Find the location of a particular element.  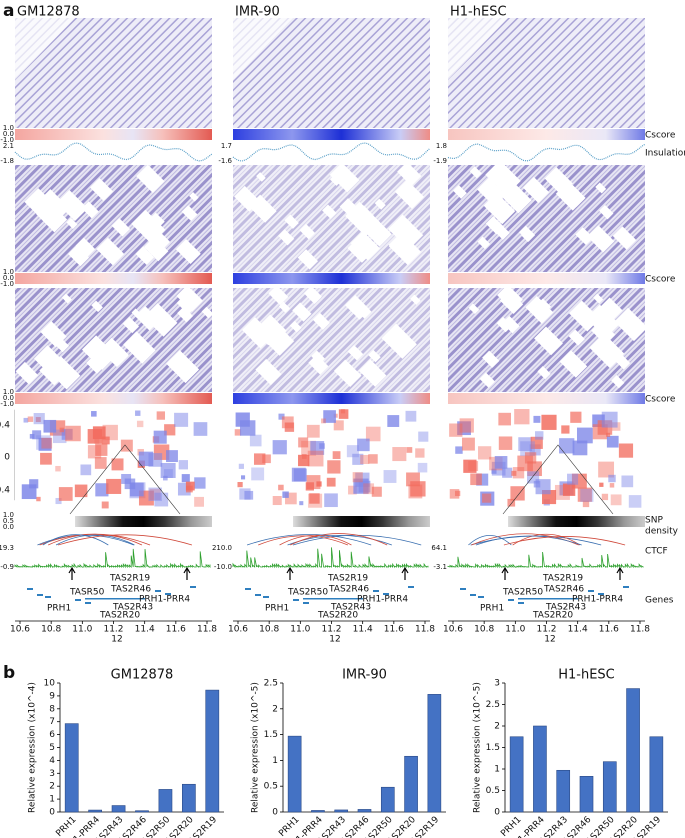

tad-triangle is located at coordinates (125, 479).